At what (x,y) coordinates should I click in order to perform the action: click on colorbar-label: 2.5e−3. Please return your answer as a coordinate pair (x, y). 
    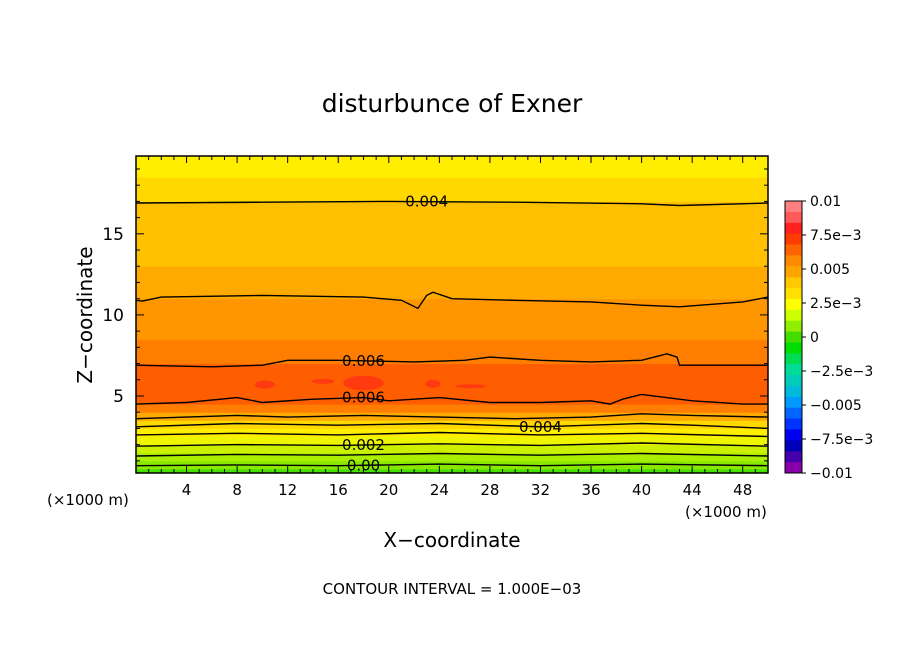
    Looking at the image, I should click on (836, 304).